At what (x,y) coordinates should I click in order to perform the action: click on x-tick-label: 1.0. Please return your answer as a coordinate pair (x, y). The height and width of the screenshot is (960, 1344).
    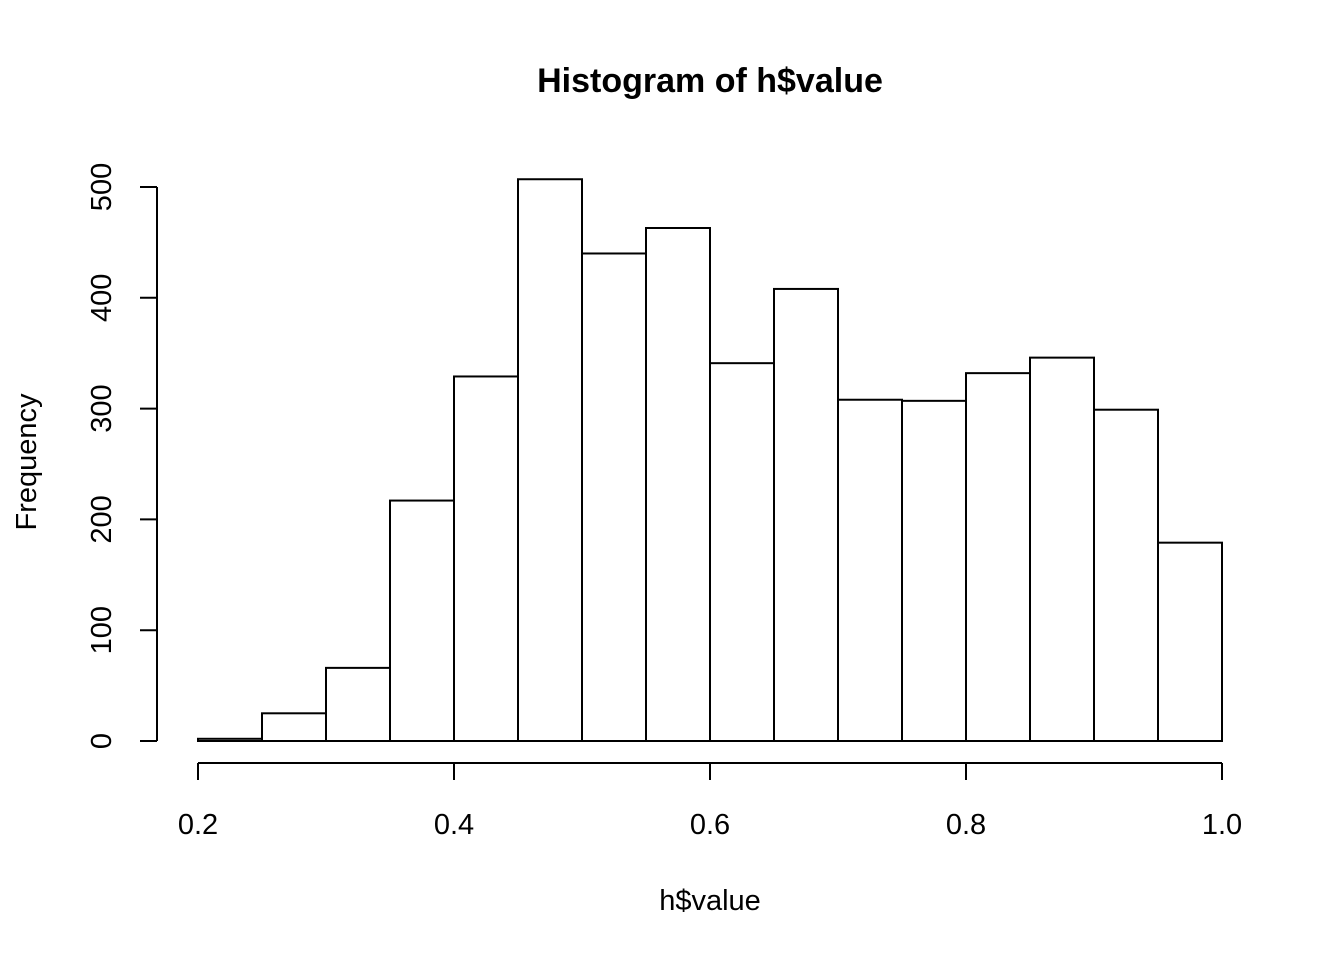
    Looking at the image, I should click on (1222, 825).